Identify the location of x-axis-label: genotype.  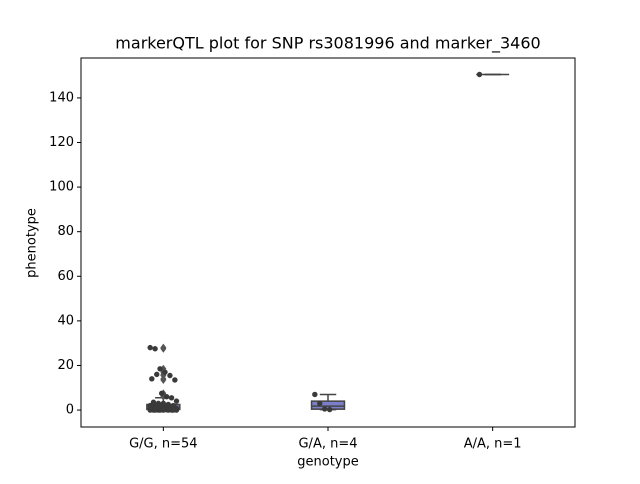
(327, 462).